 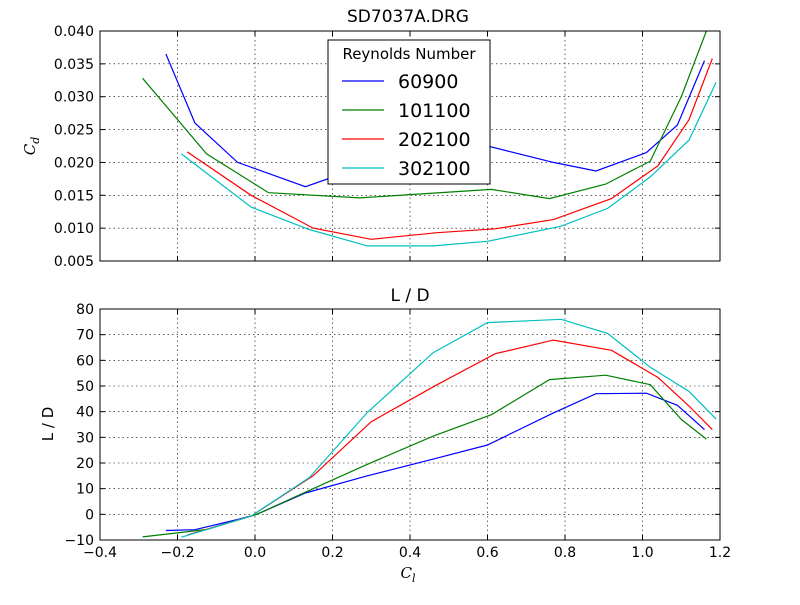 I want to click on drag-panel-ylabel-main: C, so click(x=30, y=149).